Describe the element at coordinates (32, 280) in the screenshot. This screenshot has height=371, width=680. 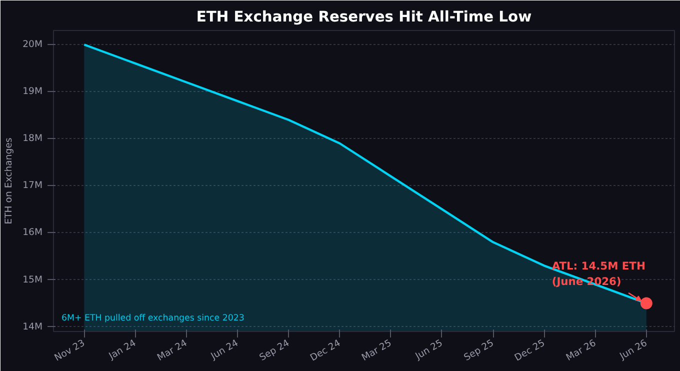
I see `y-tick-label: 15M` at that location.